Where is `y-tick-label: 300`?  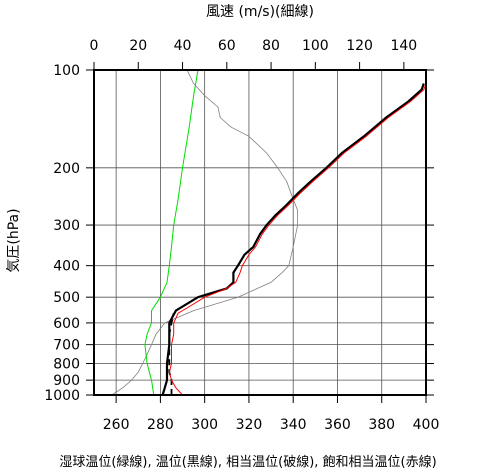
y-tick-label: 300 is located at coordinates (66, 226).